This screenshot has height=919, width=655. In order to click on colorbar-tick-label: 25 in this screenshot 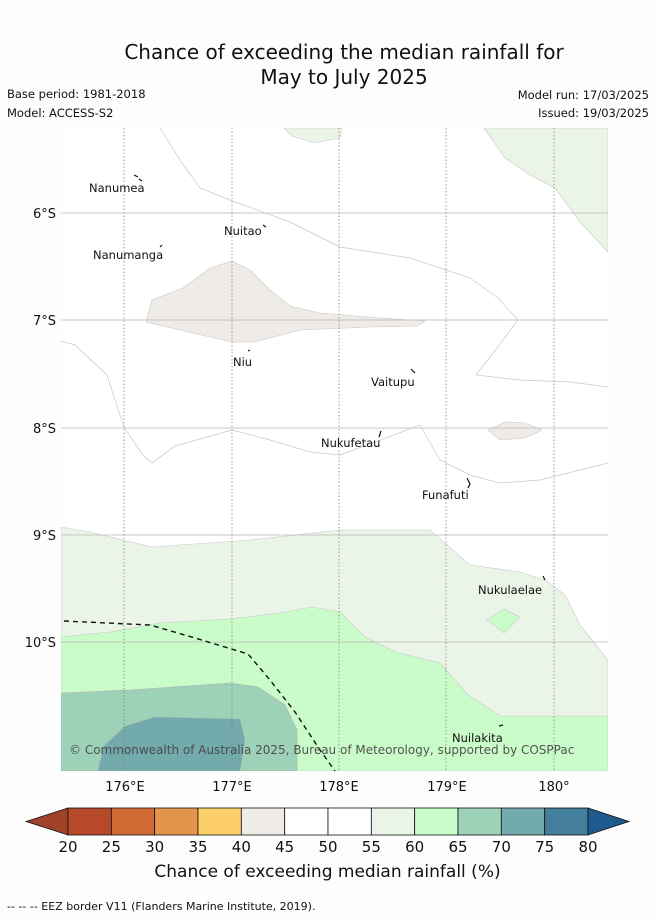, I will do `click(111, 847)`.